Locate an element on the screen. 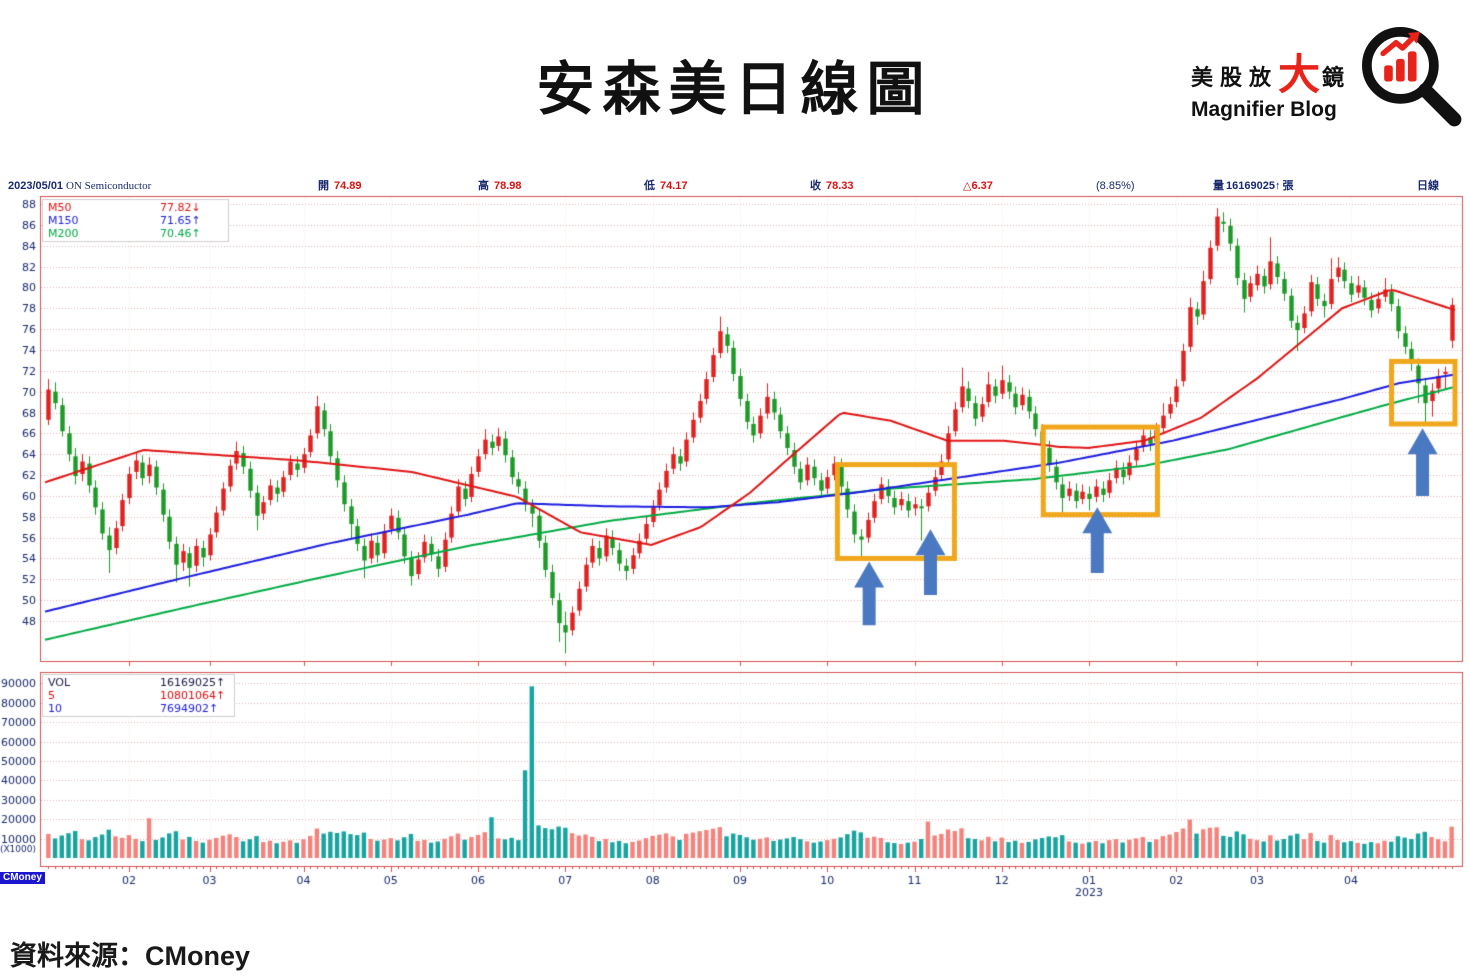 The image size is (1469, 980). brand-name-english: Magnifier Blog is located at coordinates (1263, 109).